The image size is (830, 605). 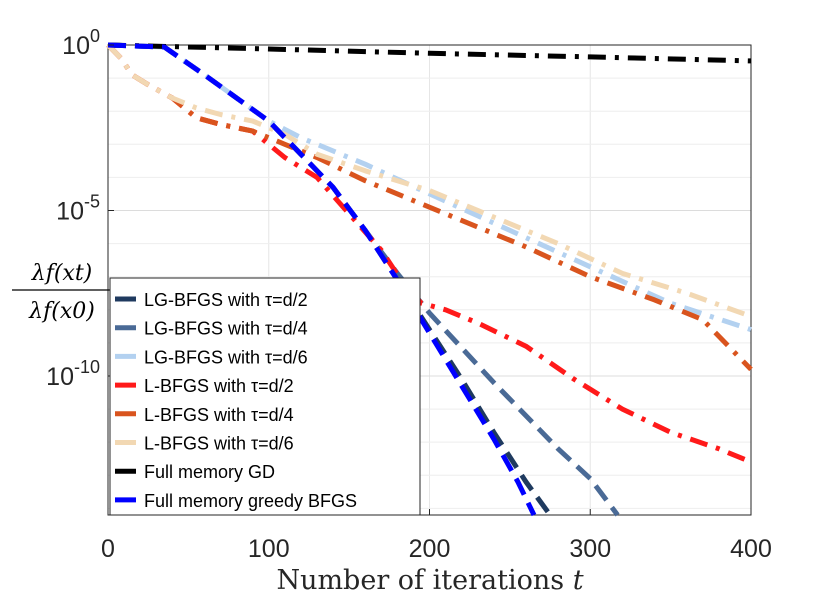 I want to click on legend-label: Full memory GD, so click(x=209, y=472).